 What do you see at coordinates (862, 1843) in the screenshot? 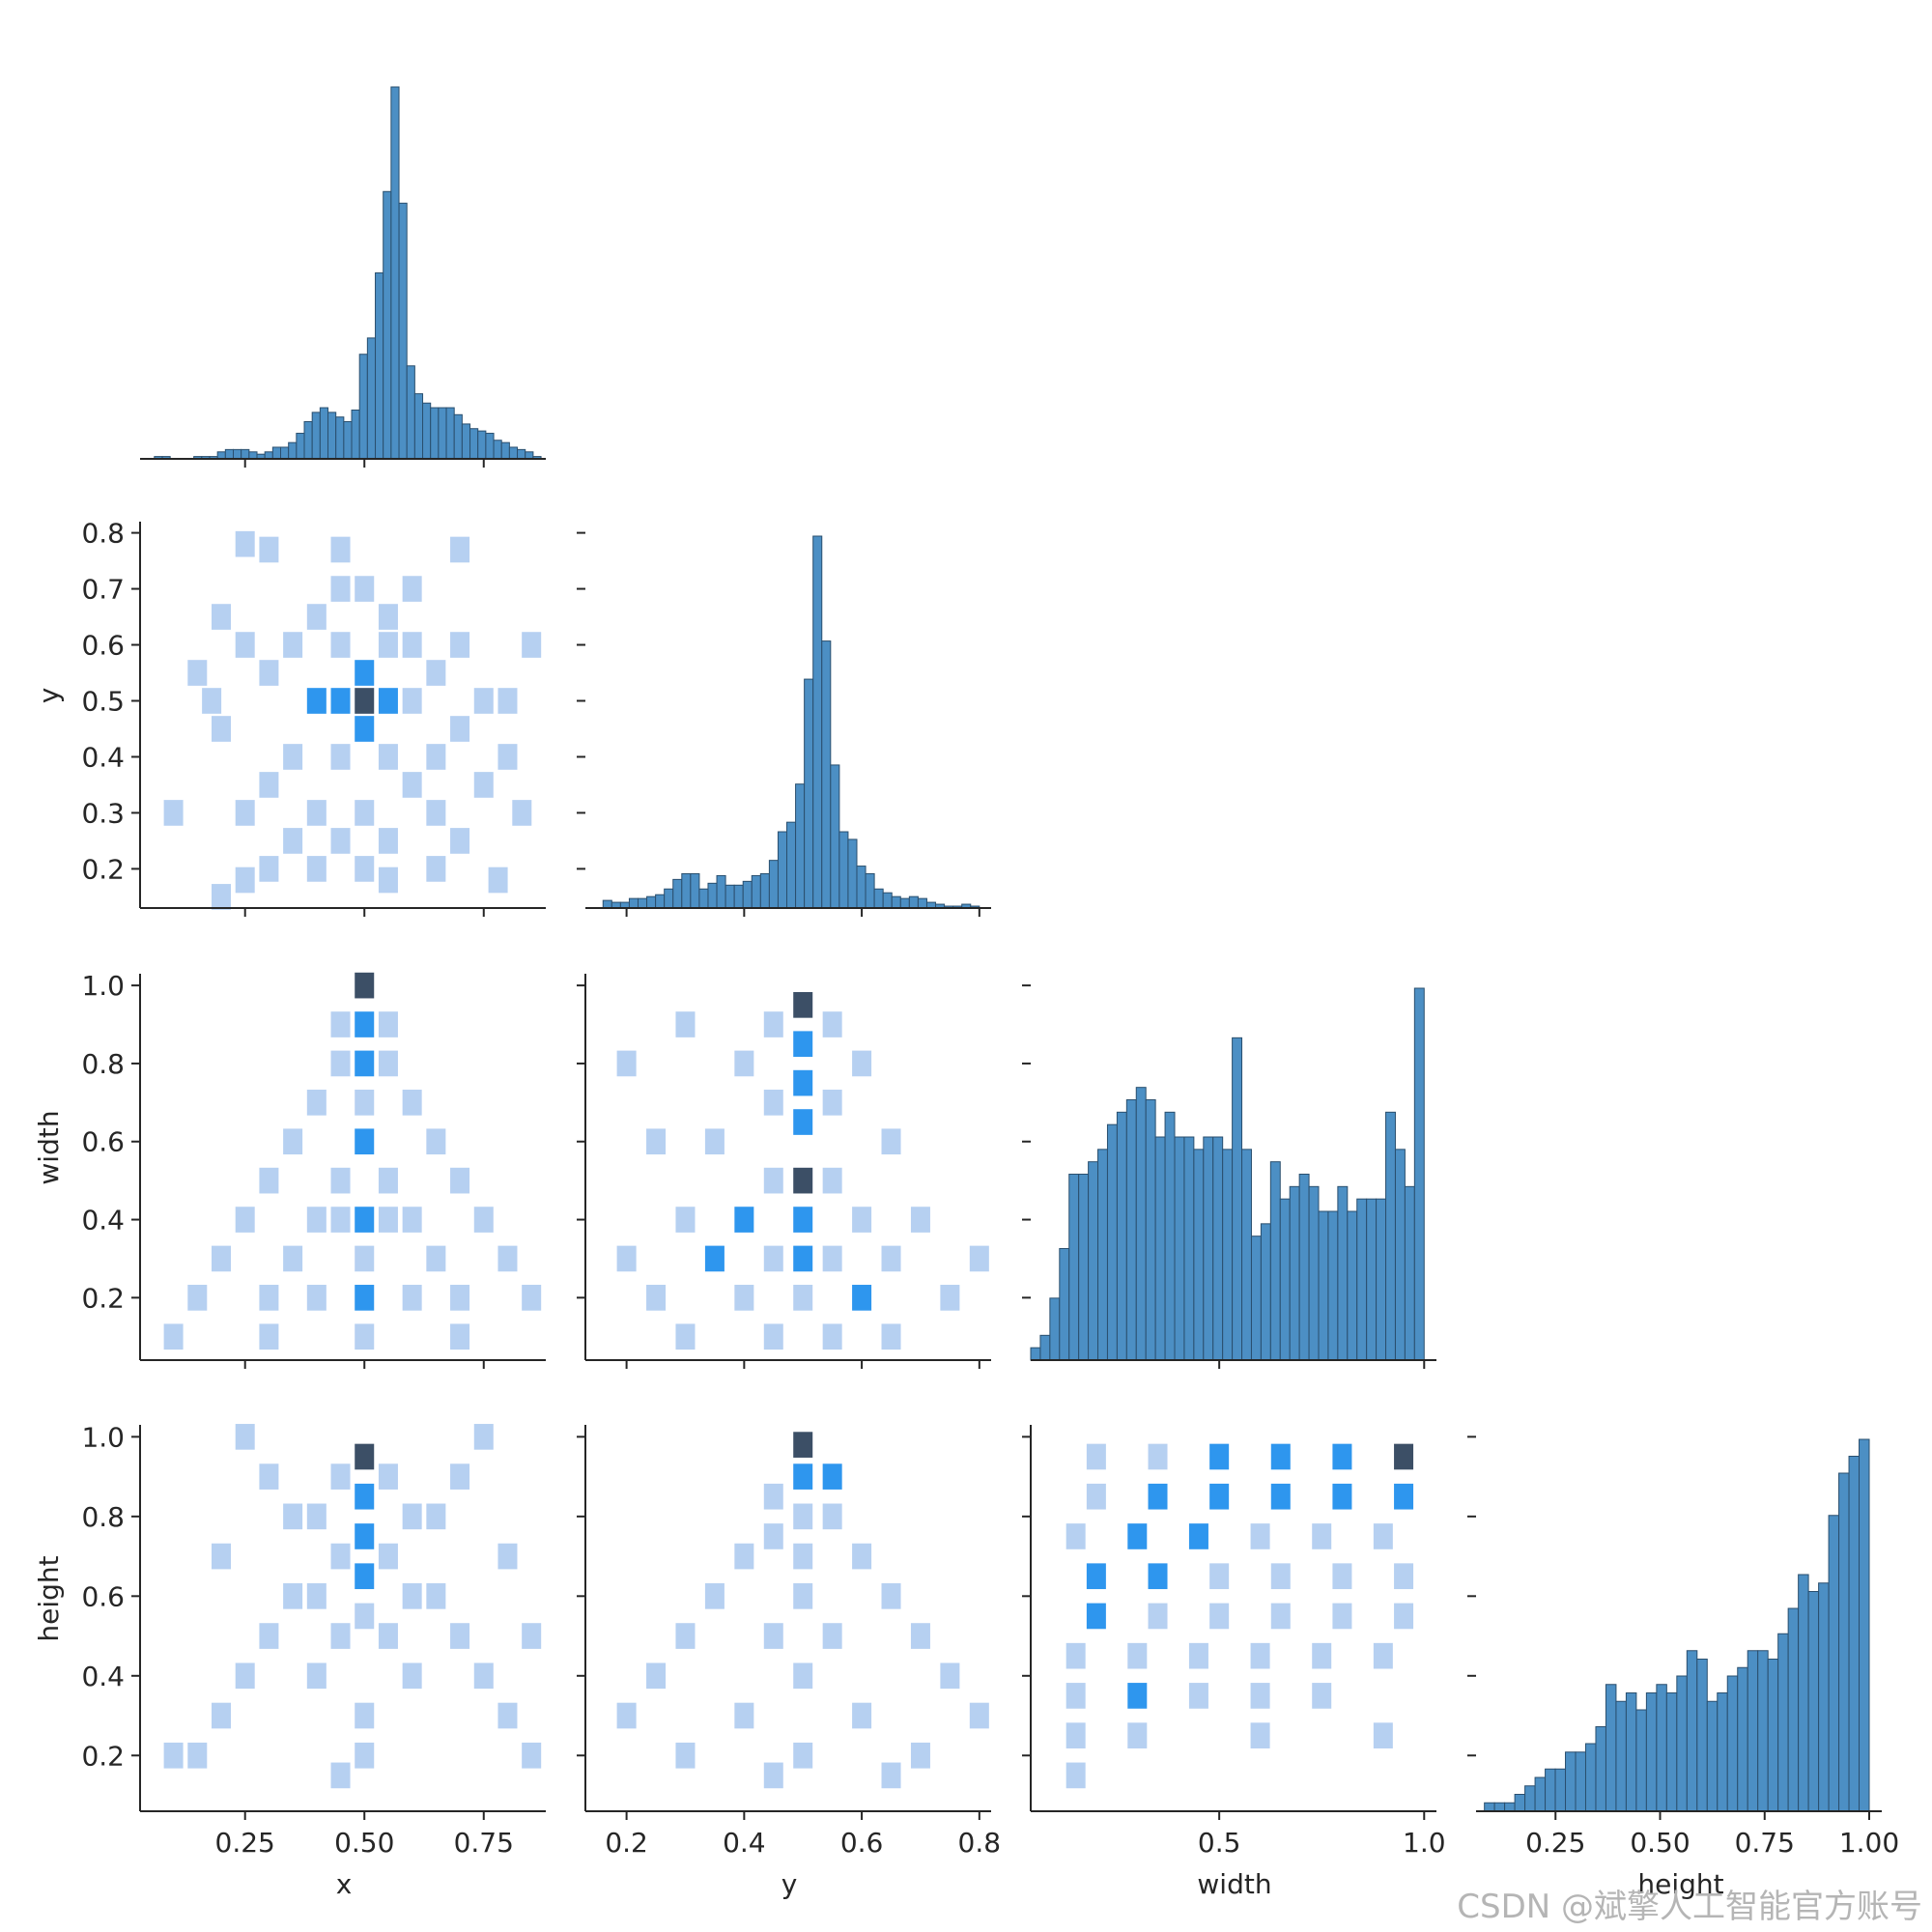
I see `x-tick-label: 0.6` at bounding box center [862, 1843].